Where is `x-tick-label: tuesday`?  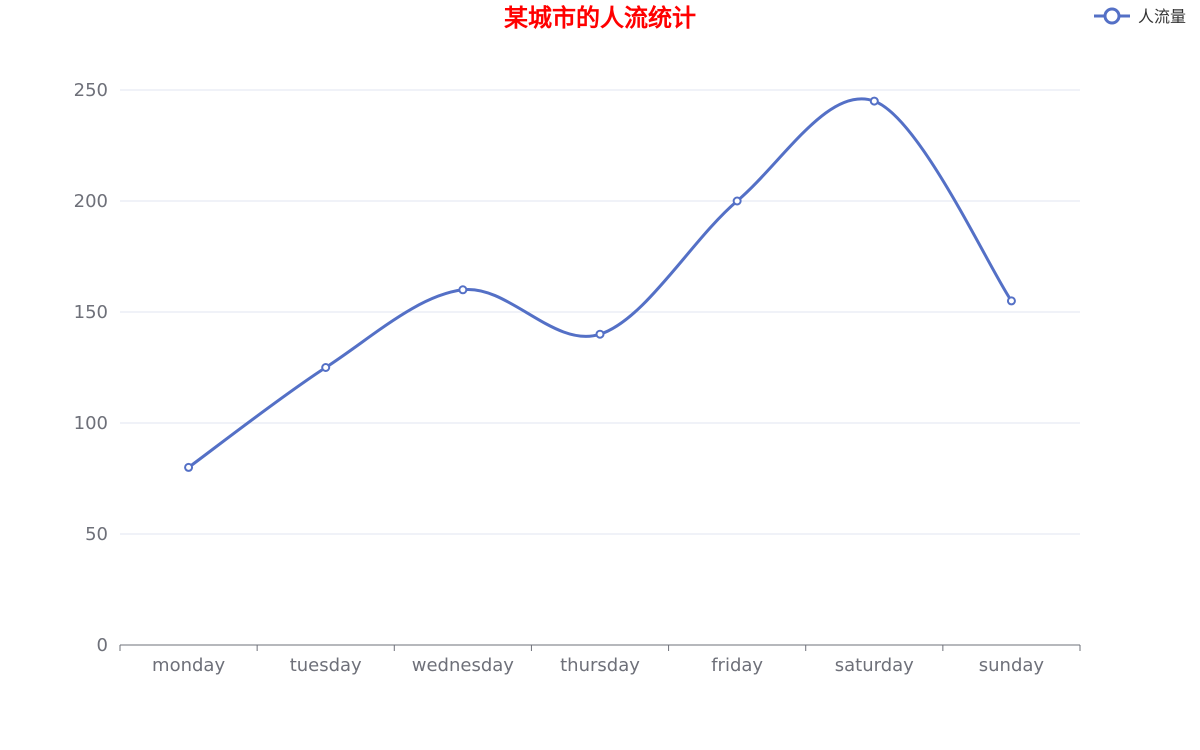 x-tick-label: tuesday is located at coordinates (326, 665).